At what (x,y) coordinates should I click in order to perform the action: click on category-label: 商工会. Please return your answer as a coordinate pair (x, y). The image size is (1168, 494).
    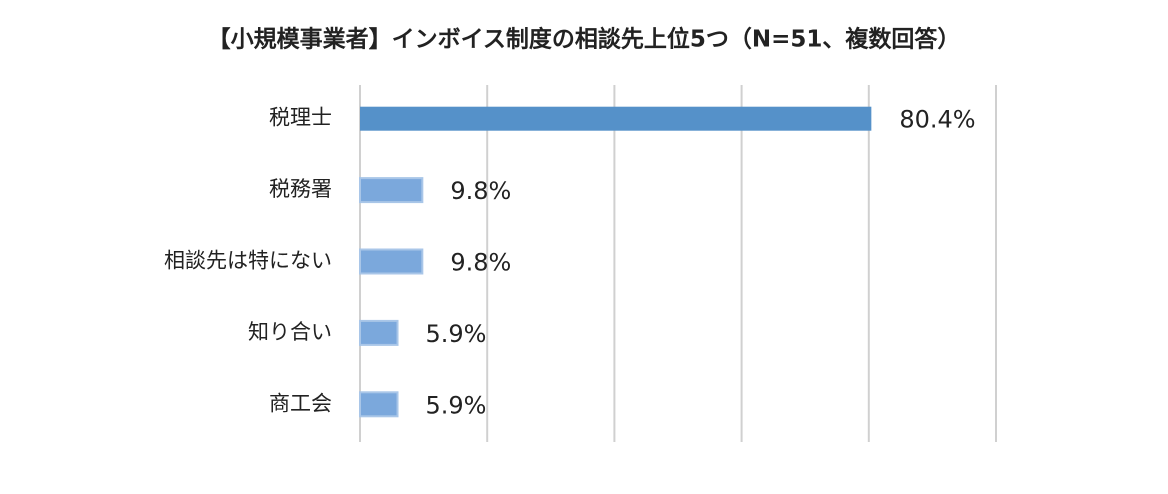
    Looking at the image, I should click on (300, 403).